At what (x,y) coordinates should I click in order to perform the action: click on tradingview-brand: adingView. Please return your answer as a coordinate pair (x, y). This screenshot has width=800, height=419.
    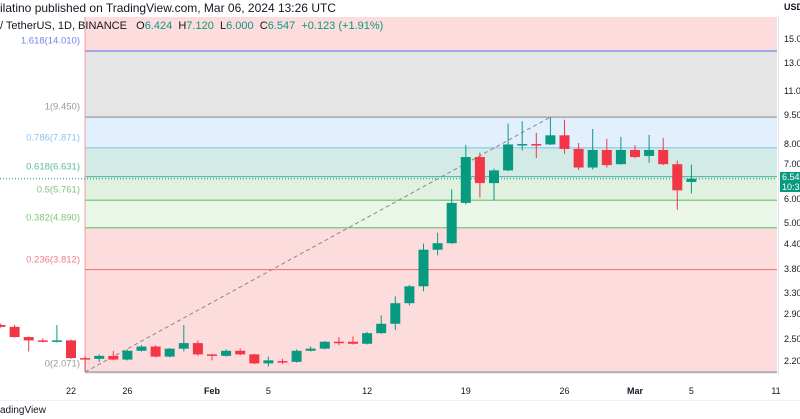
    Looking at the image, I should click on (23, 410).